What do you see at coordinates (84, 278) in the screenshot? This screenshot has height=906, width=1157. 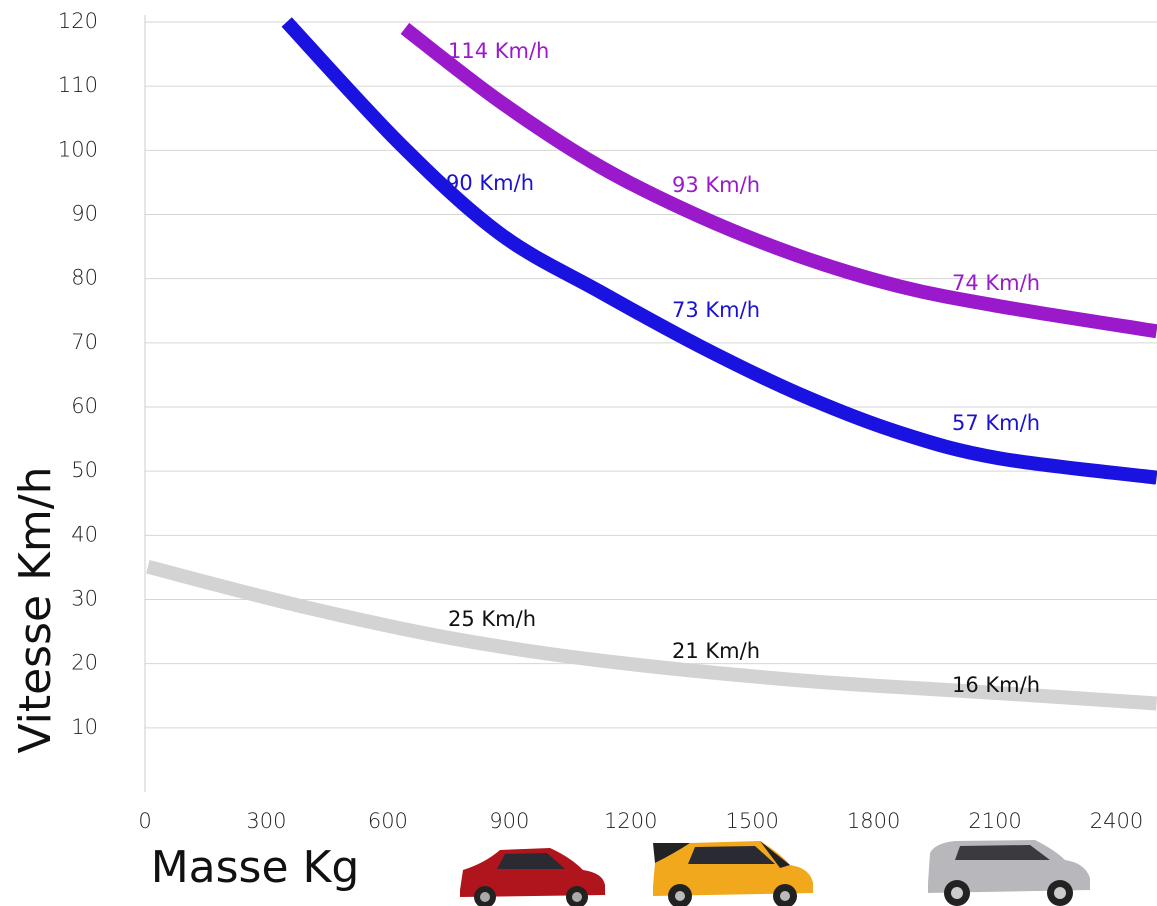 I see `y-tick-label: 80` at bounding box center [84, 278].